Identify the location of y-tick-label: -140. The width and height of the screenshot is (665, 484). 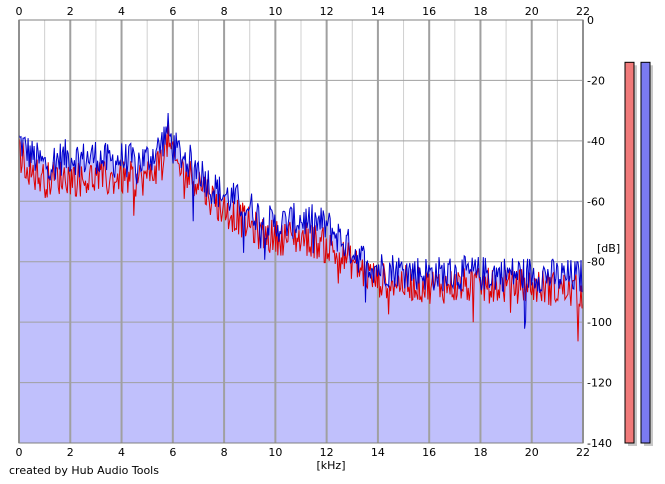
(599, 443).